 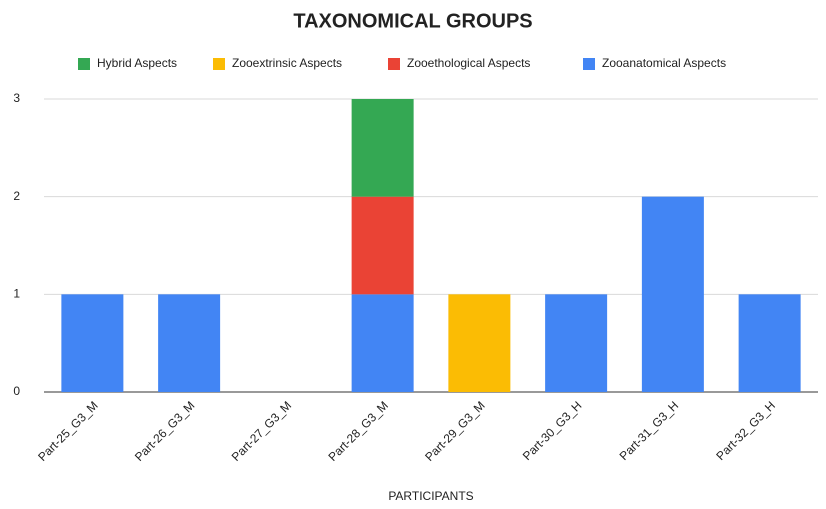 I want to click on x-axis-title: PARTICIPANTS, so click(x=430, y=496).